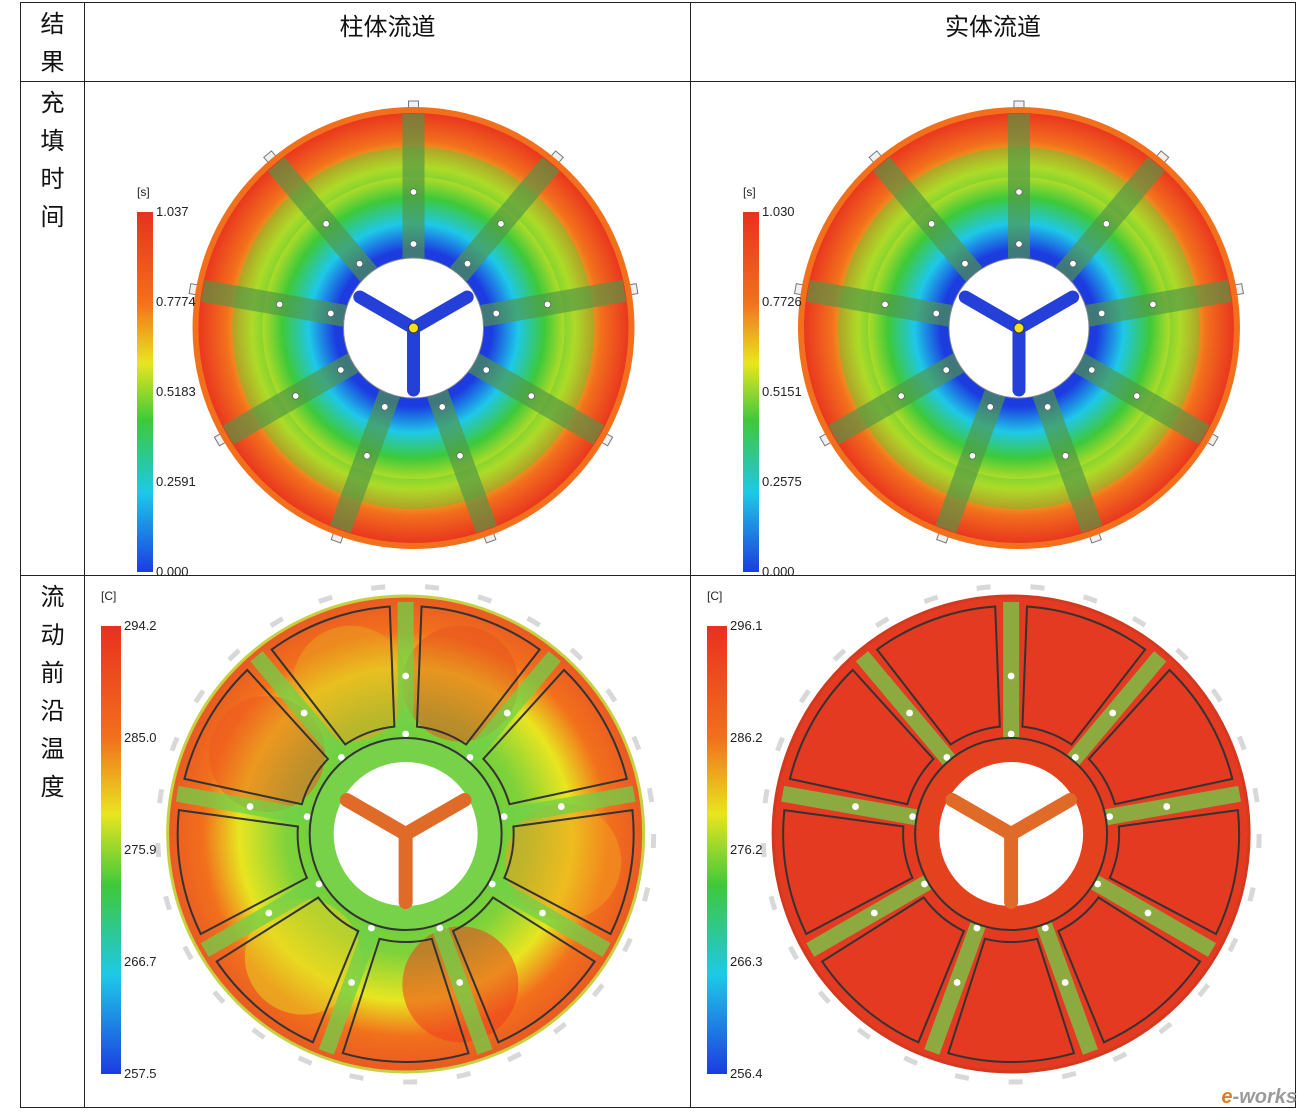 This screenshot has width=1311, height=1117. I want to click on legend-tick-label: 0.5151, so click(782, 391).